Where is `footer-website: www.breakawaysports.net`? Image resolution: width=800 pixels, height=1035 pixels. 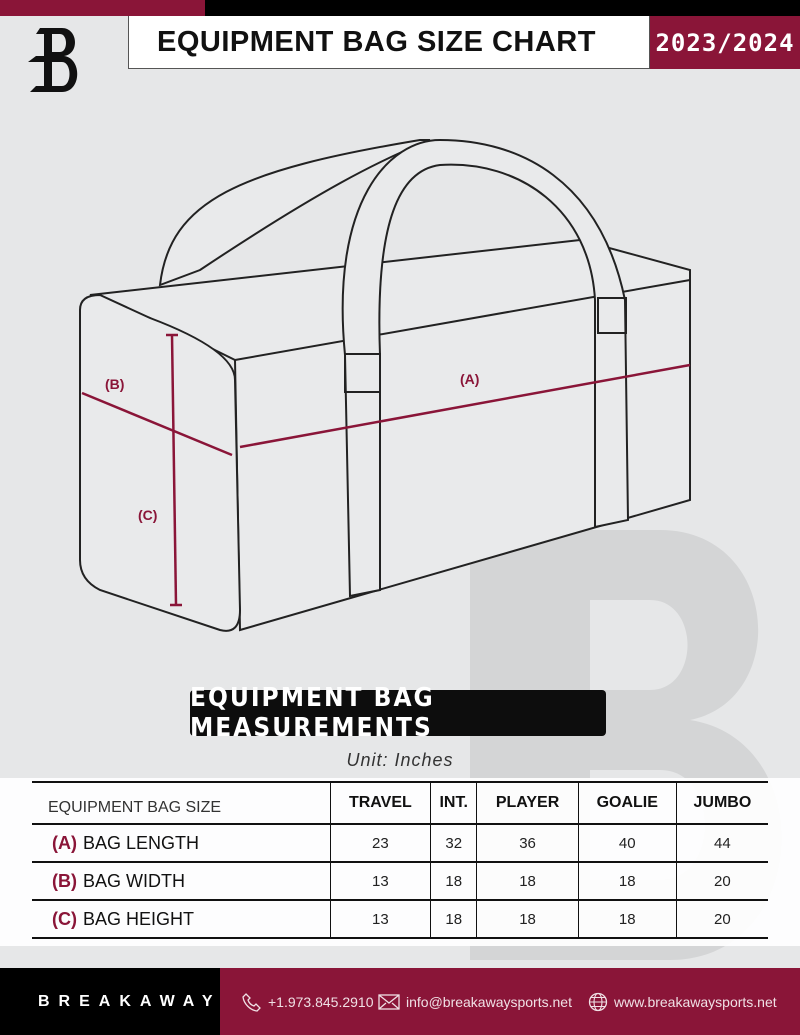 footer-website: www.breakawaysports.net is located at coordinates (682, 1001).